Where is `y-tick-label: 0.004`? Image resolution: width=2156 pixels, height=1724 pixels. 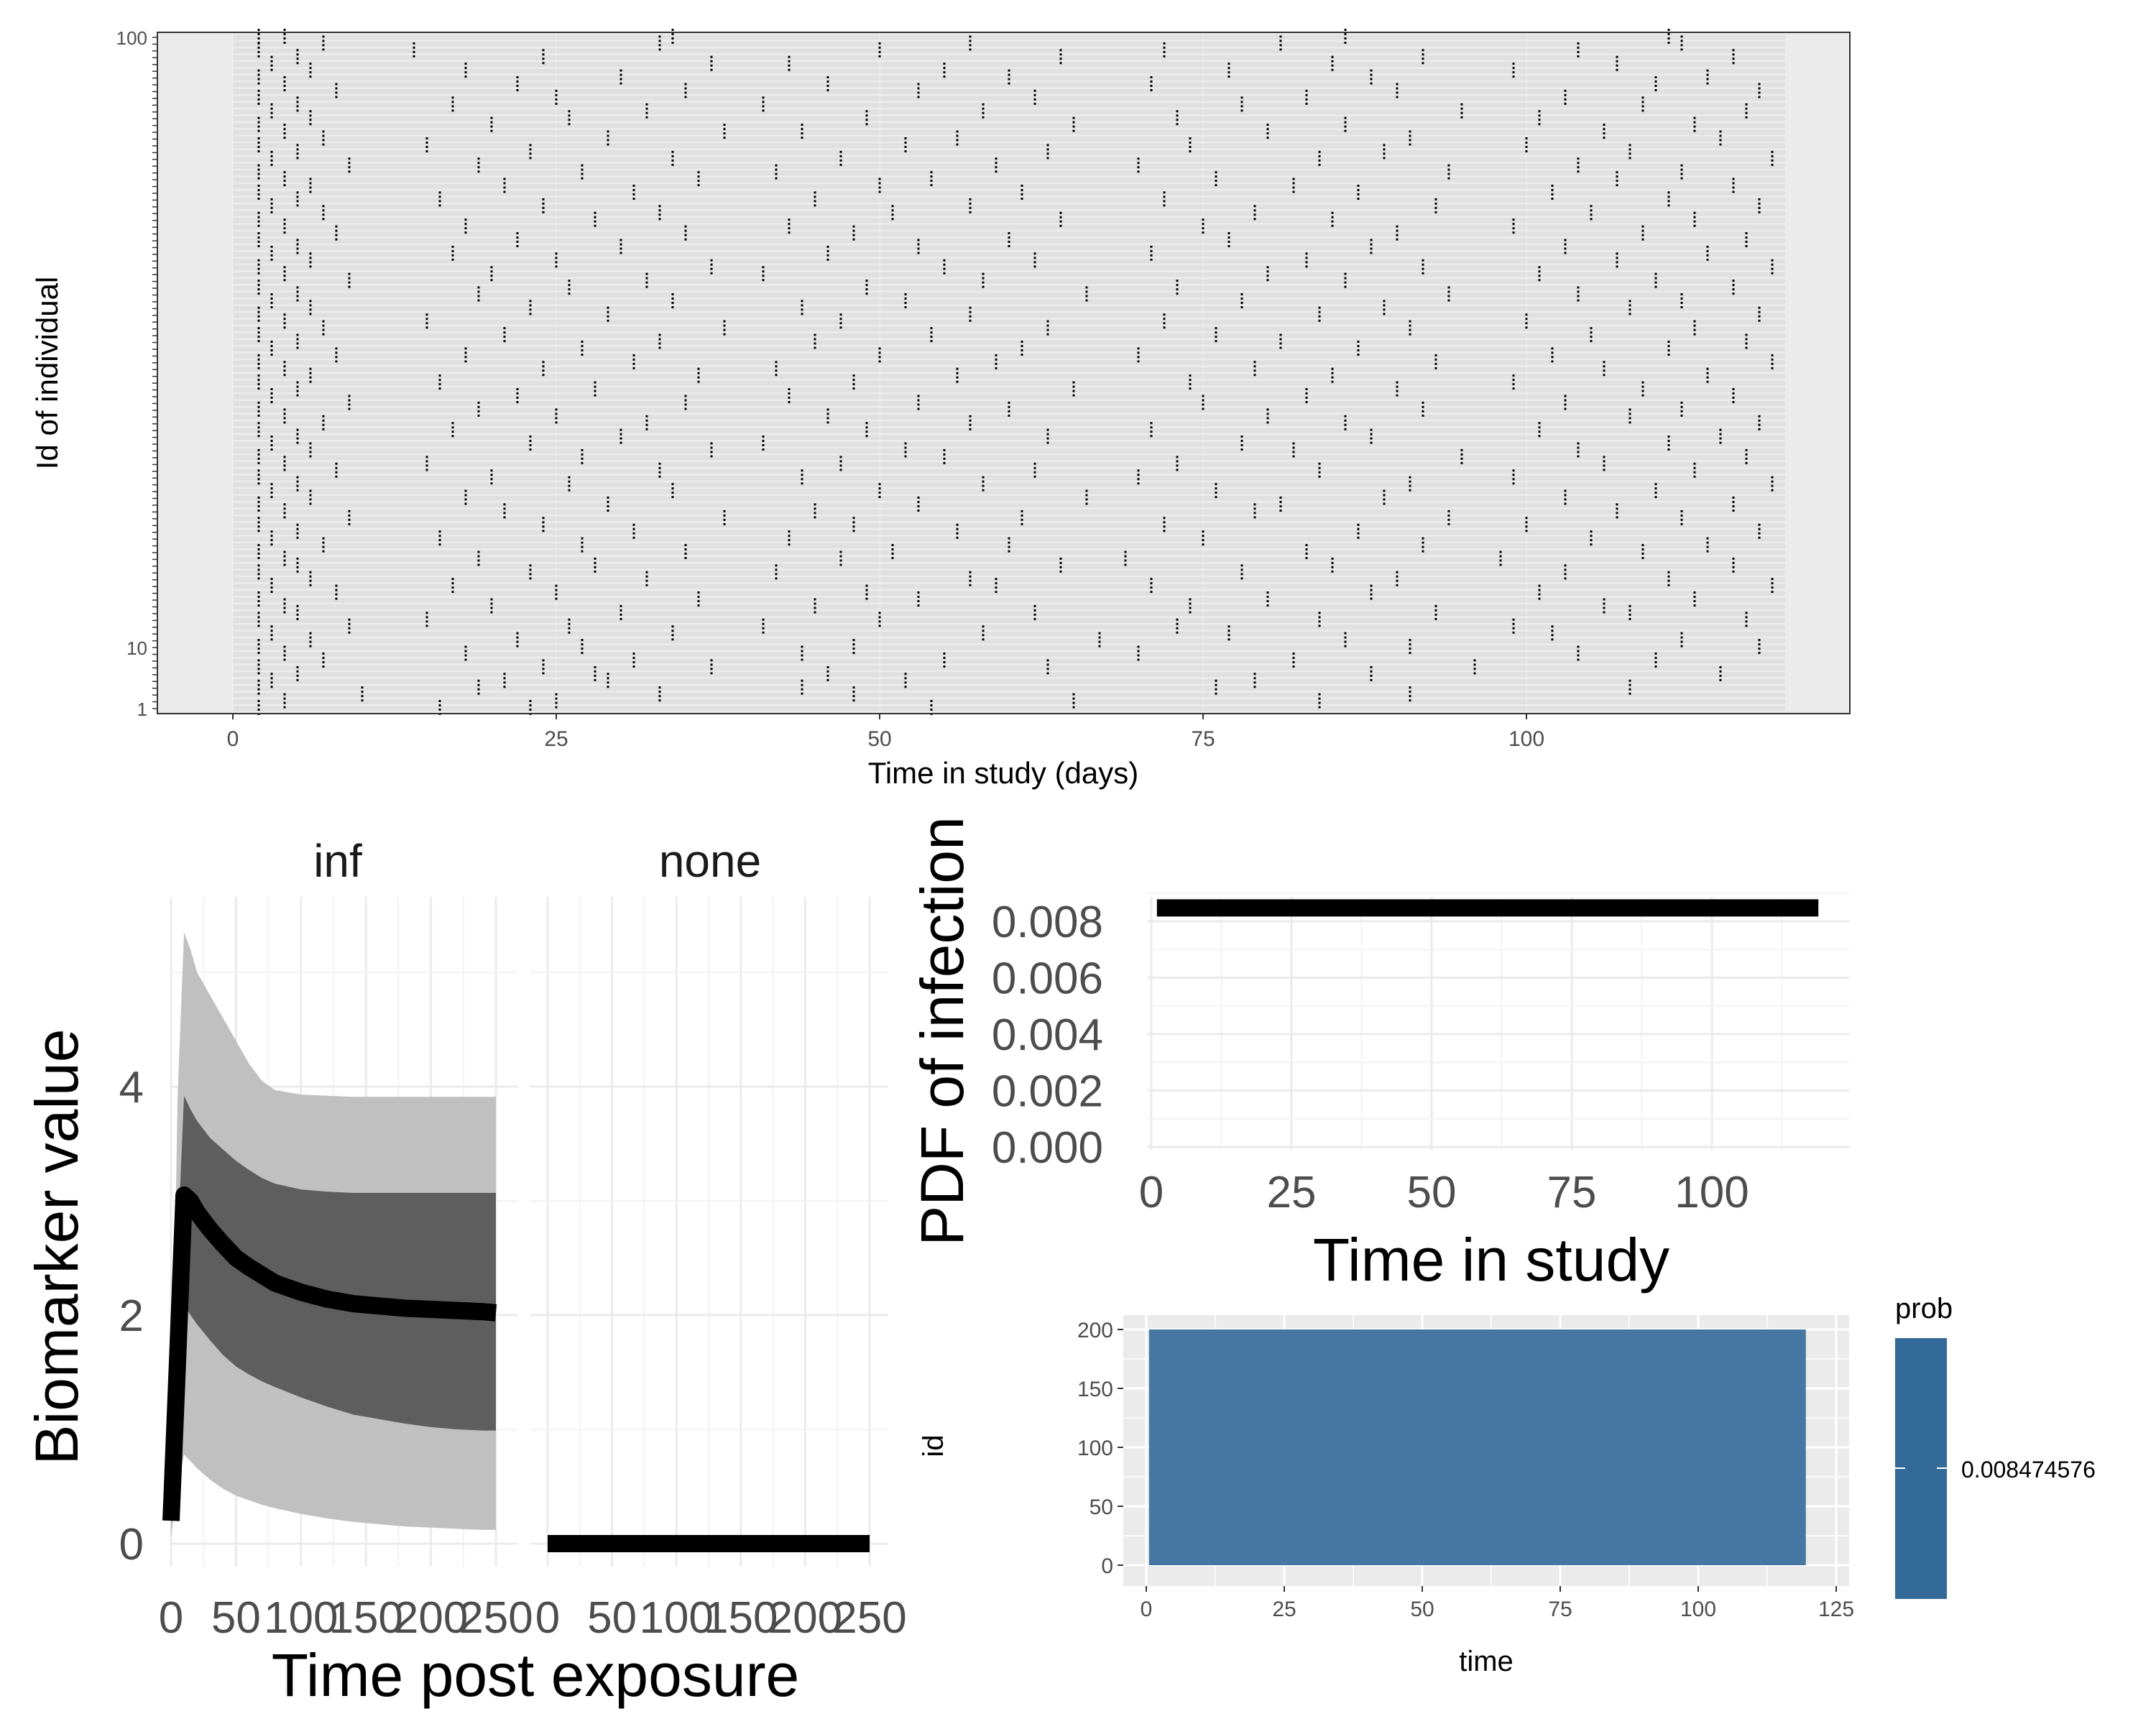
y-tick-label: 0.004 is located at coordinates (1047, 1035).